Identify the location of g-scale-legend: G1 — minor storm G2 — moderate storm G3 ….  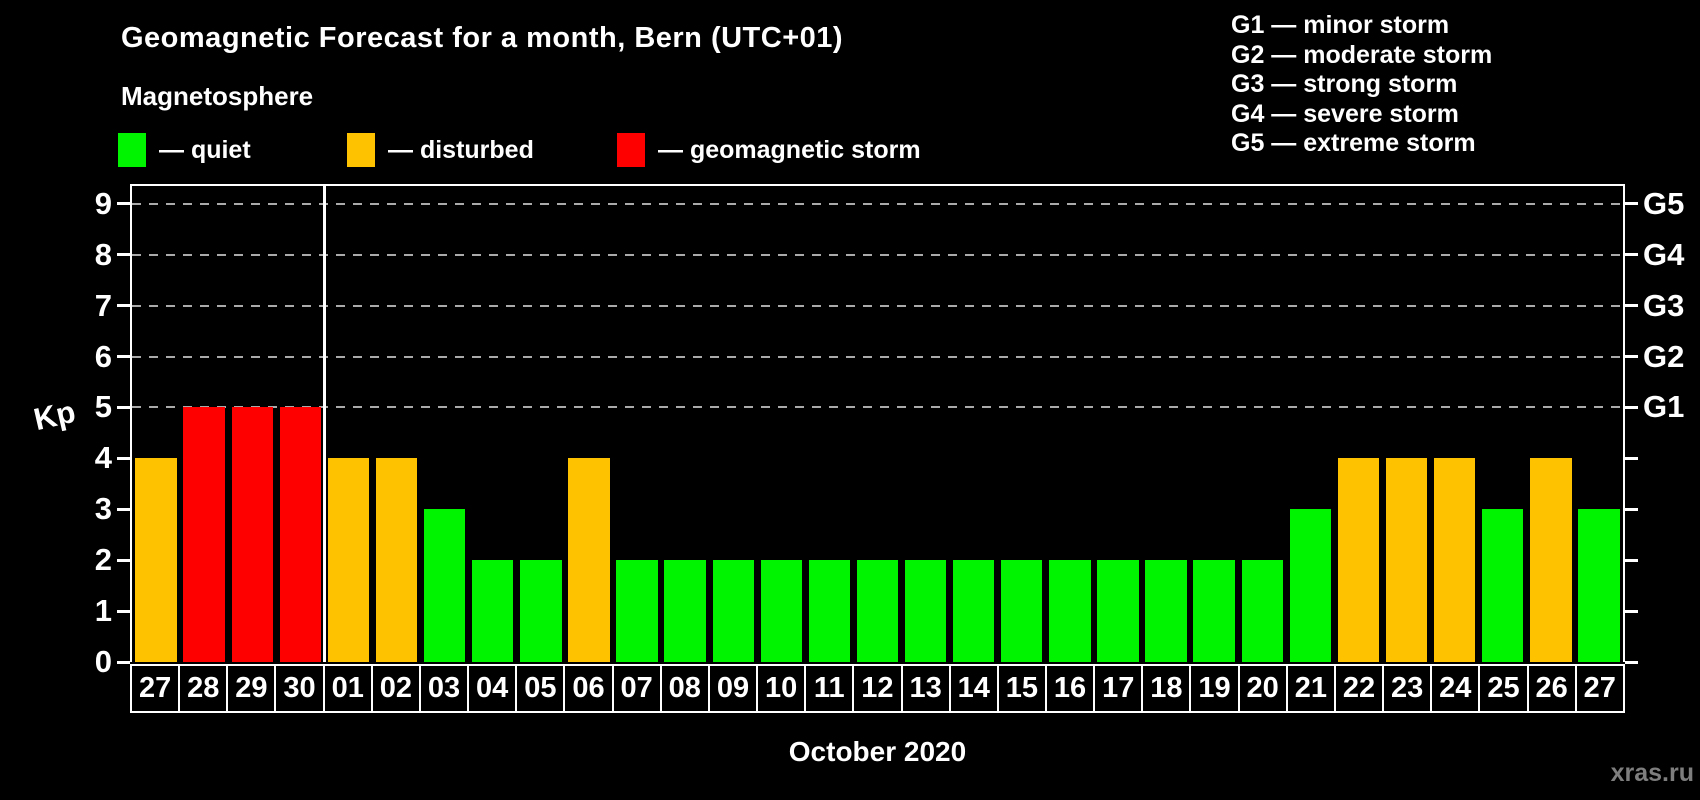
(1361, 85).